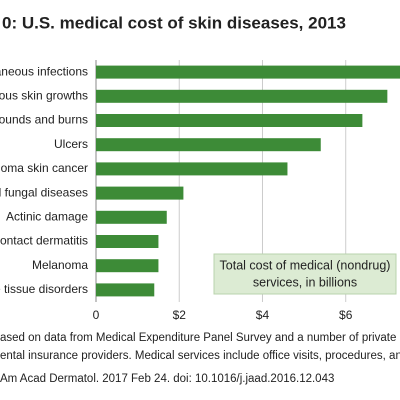 This screenshot has height=400, width=400. Describe the element at coordinates (305, 265) in the screenshot. I see `annotation: Total cost of medical (nondrug)` at that location.